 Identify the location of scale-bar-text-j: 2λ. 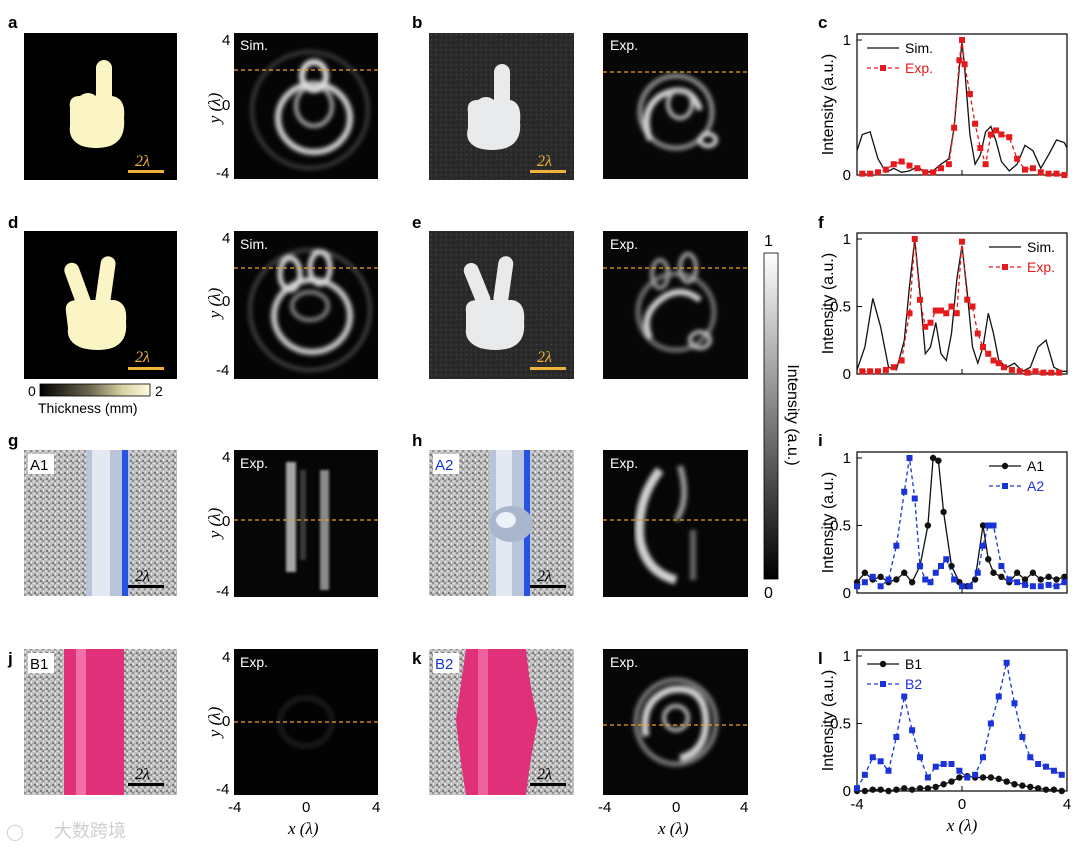
(142, 774).